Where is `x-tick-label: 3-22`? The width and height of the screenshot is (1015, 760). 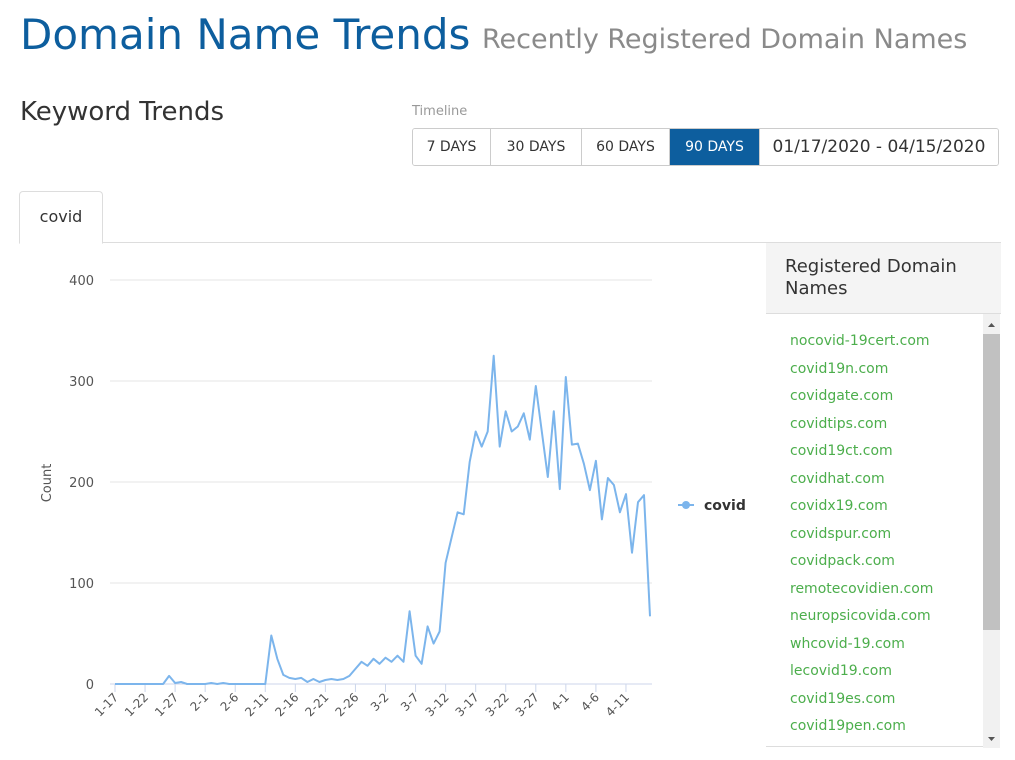 x-tick-label: 3-22 is located at coordinates (497, 704).